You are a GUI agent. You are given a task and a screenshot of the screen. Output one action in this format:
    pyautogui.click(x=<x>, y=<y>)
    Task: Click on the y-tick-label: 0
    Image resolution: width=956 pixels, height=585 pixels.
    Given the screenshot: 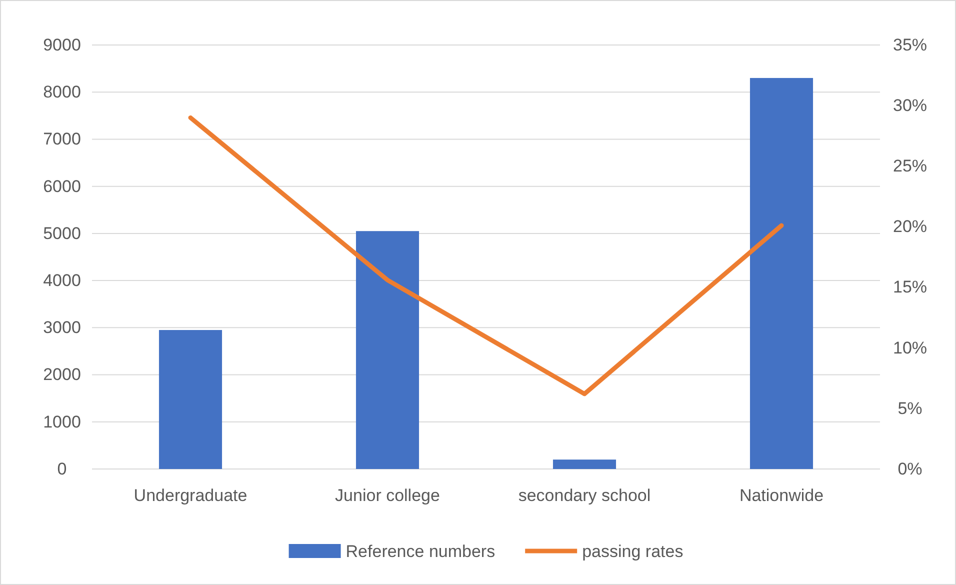 What is the action you would take?
    pyautogui.click(x=62, y=468)
    